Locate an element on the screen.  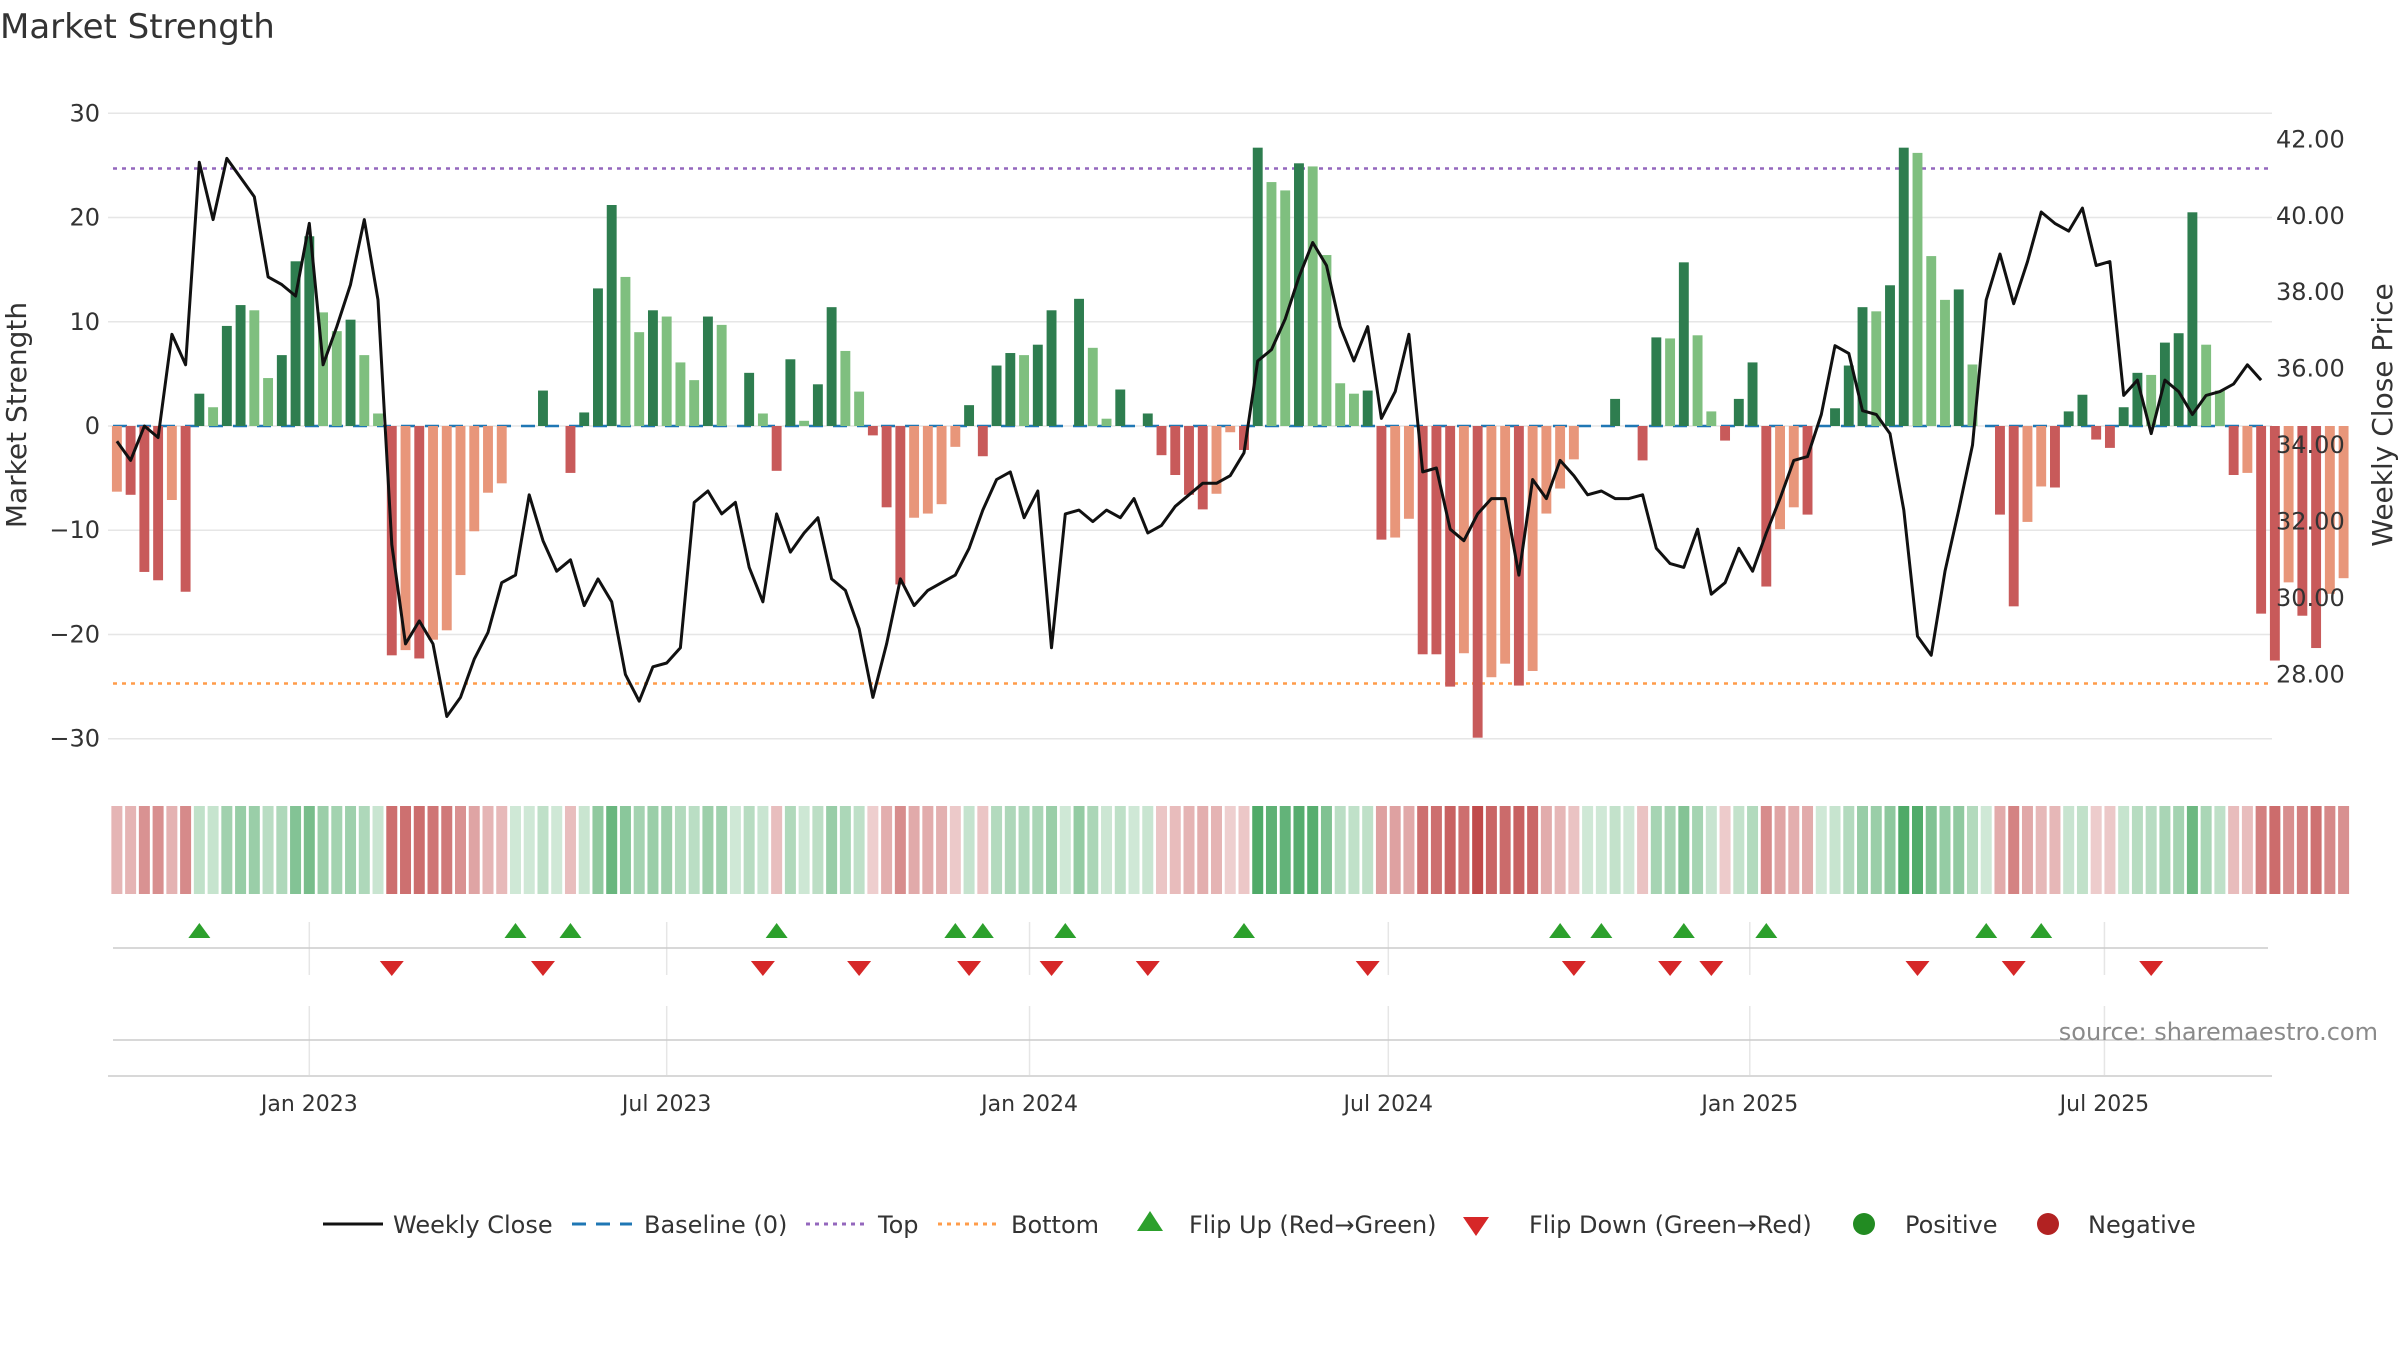
legend-weekly-close: Weekly Close is located at coordinates (473, 1225).